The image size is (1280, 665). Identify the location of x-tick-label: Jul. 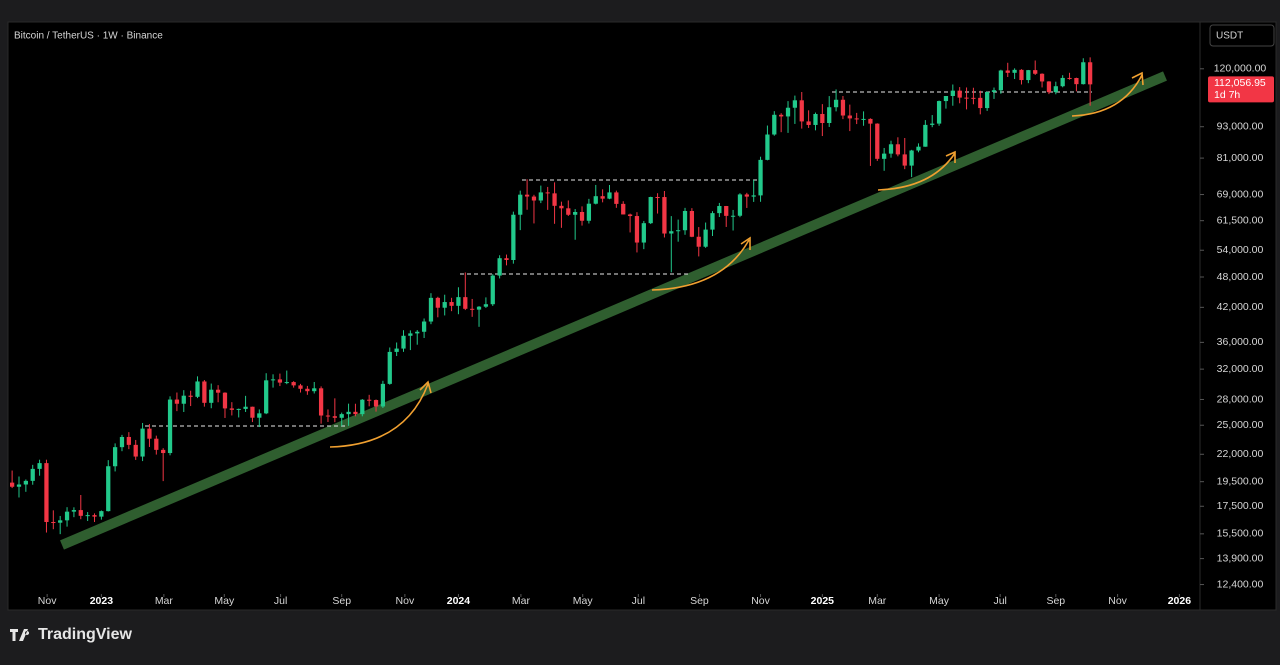
(999, 601).